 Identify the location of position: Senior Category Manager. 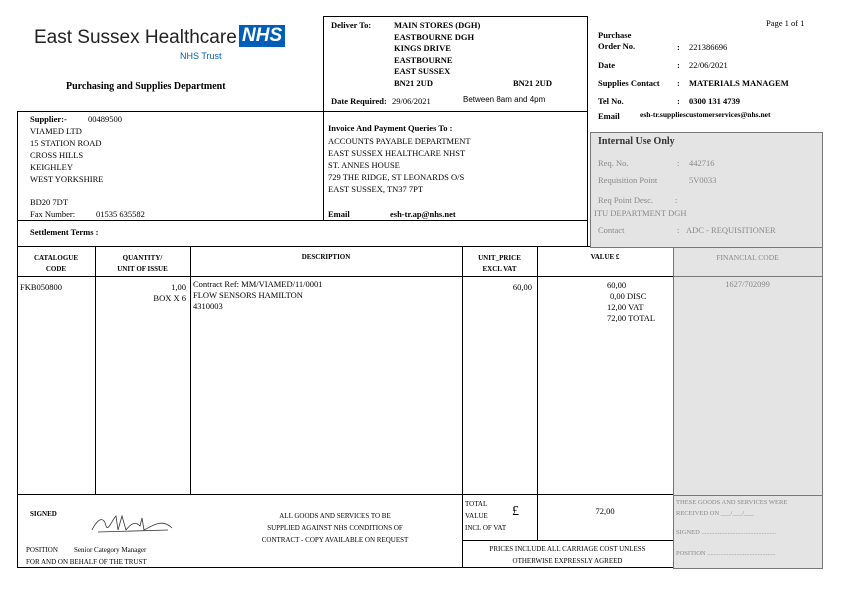
(110, 550).